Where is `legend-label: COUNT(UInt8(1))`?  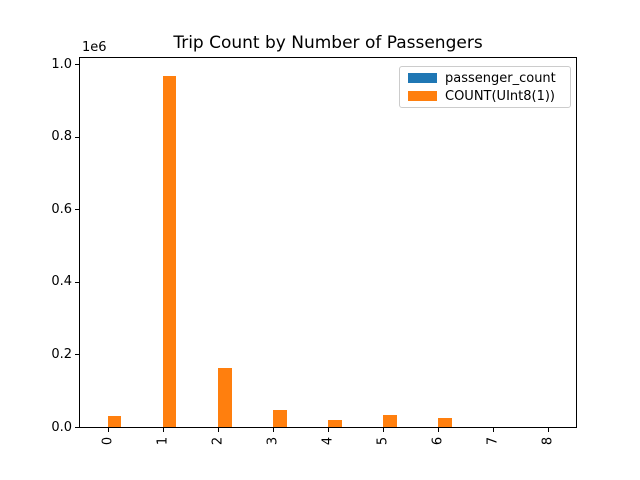
legend-label: COUNT(UInt8(1)) is located at coordinates (500, 96).